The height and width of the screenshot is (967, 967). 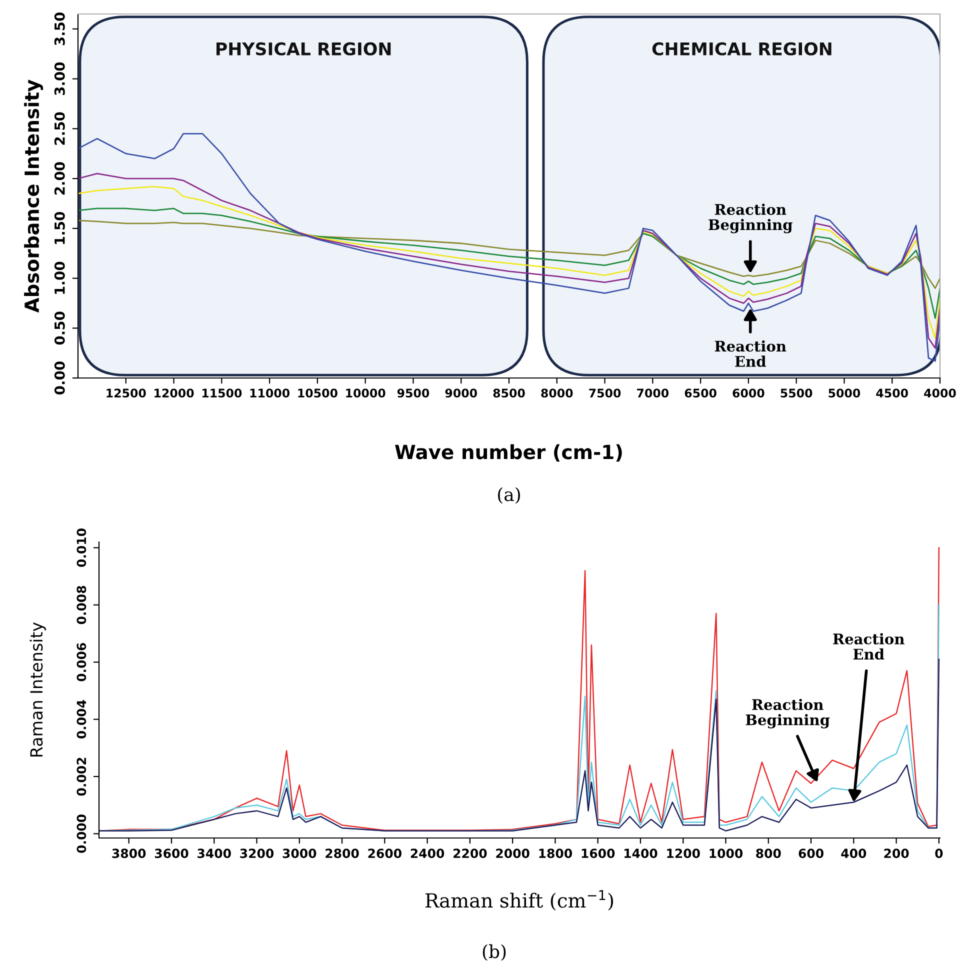 I want to click on x-tick-label: 1200, so click(x=683, y=853).